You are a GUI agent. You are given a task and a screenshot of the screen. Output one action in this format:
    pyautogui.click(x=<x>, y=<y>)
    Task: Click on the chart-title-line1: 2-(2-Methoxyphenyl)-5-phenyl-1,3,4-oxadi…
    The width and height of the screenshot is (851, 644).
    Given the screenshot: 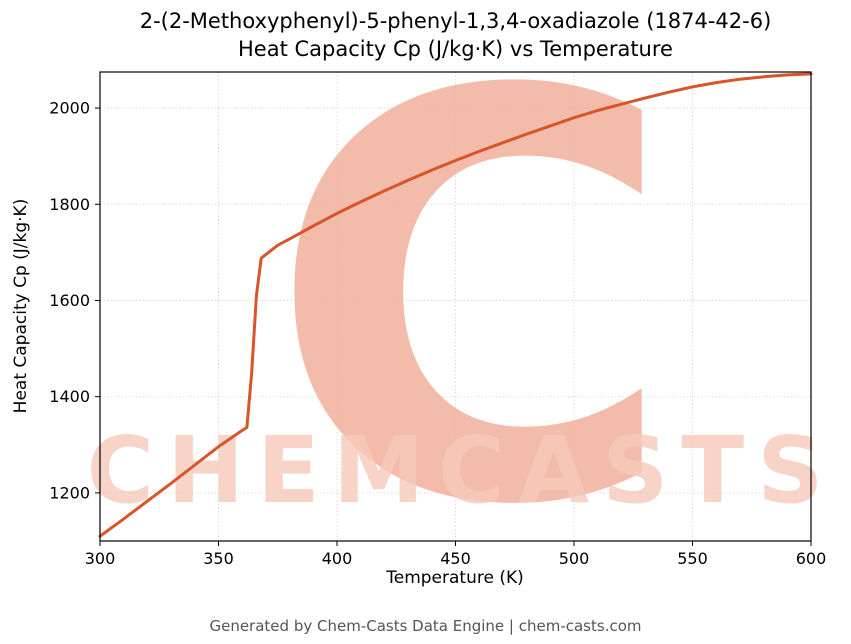 What is the action you would take?
    pyautogui.click(x=455, y=21)
    